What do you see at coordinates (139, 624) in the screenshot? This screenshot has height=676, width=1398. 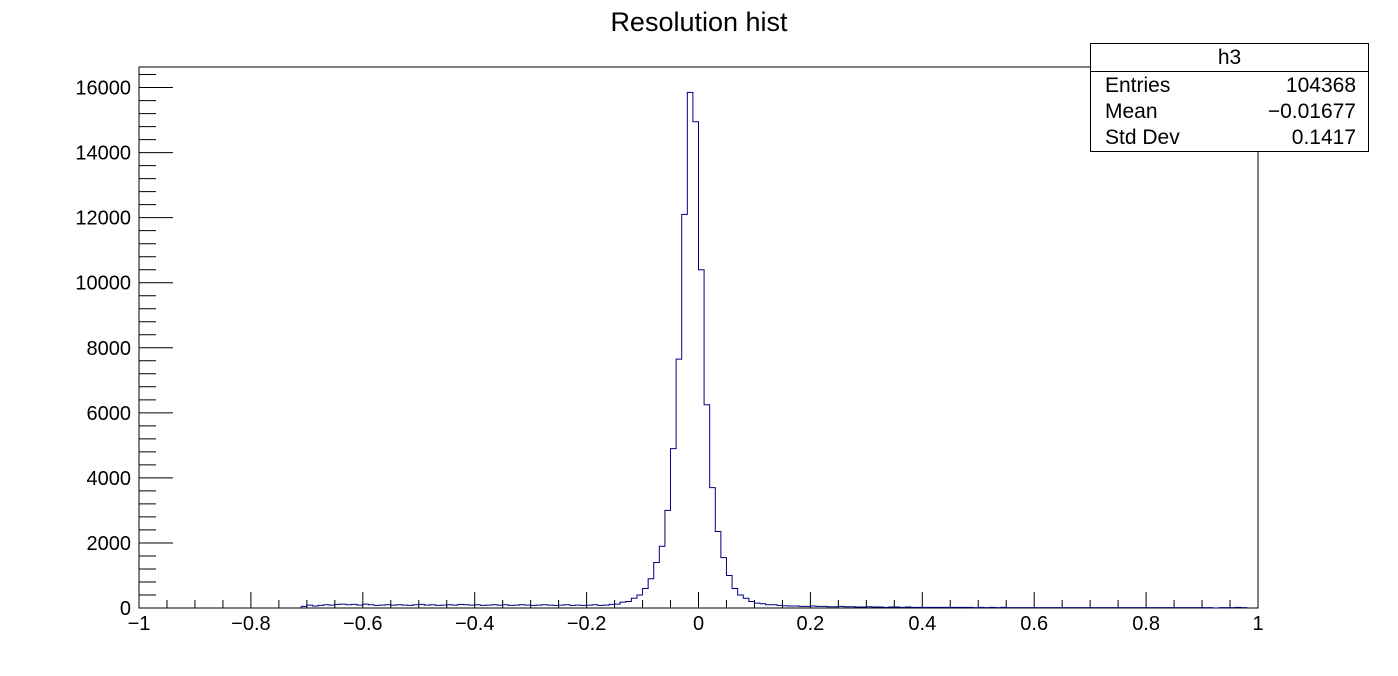 I see `x-tick-label: −1` at bounding box center [139, 624].